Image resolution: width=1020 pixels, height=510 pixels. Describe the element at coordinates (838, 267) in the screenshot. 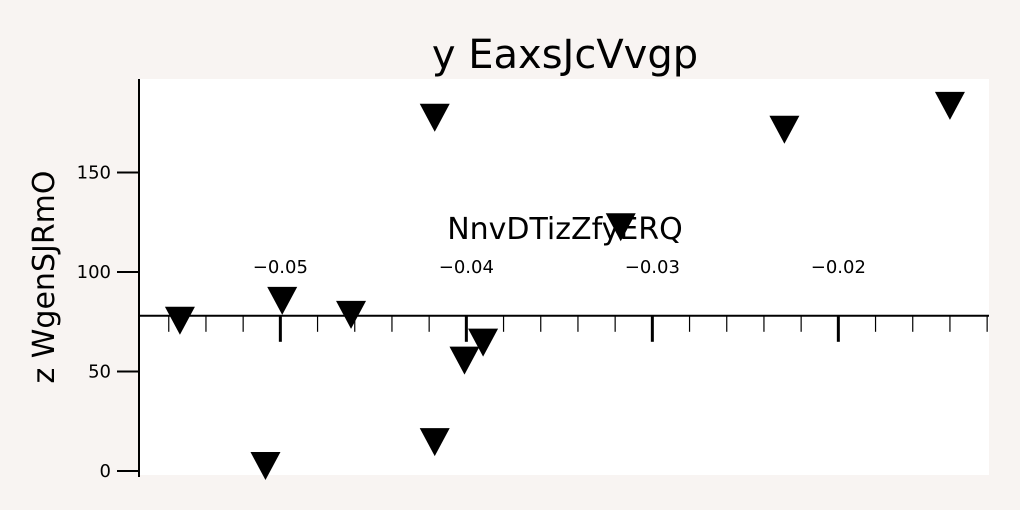

I see `x-tick-label: −0.02` at that location.